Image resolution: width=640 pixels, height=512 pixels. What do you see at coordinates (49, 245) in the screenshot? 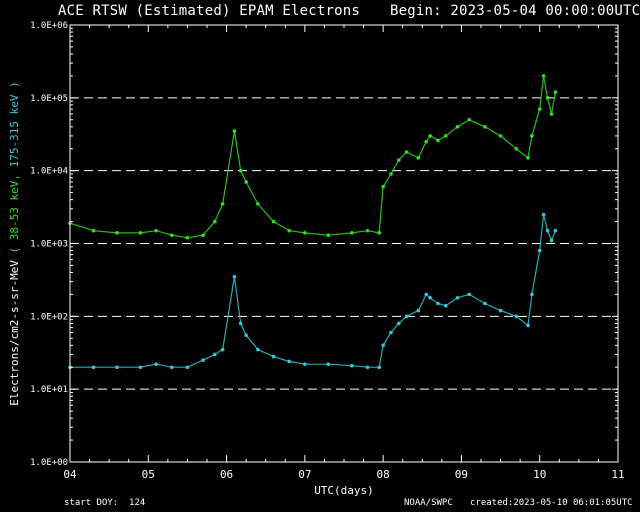
I see `y-tick-label: 1.0E+03` at bounding box center [49, 245].